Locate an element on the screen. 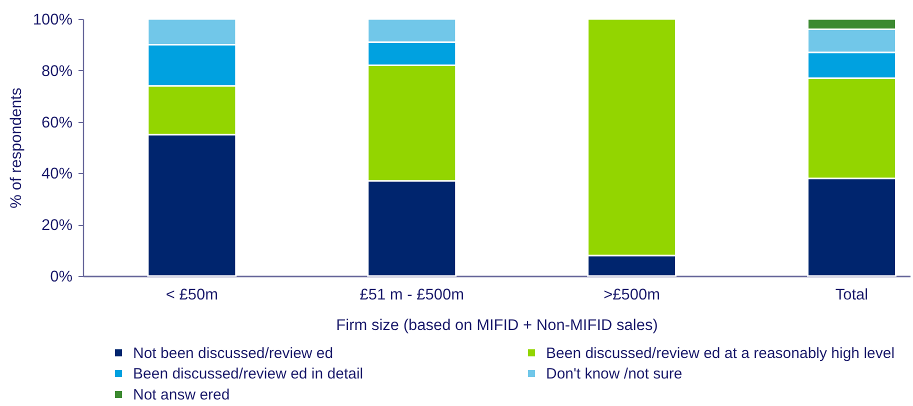 The image size is (913, 406). y-tick-label: 40% is located at coordinates (57, 174).